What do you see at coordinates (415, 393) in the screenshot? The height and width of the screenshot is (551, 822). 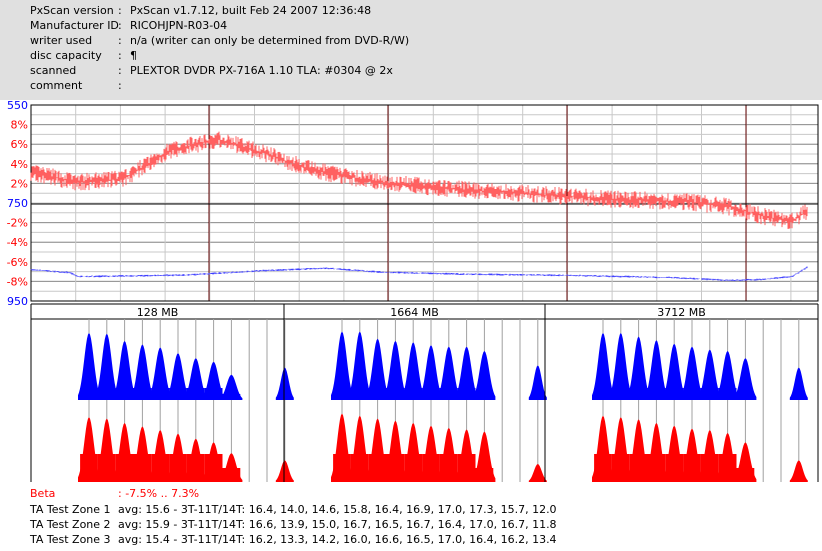 I see `histogram-panel: 1664 MB` at bounding box center [415, 393].